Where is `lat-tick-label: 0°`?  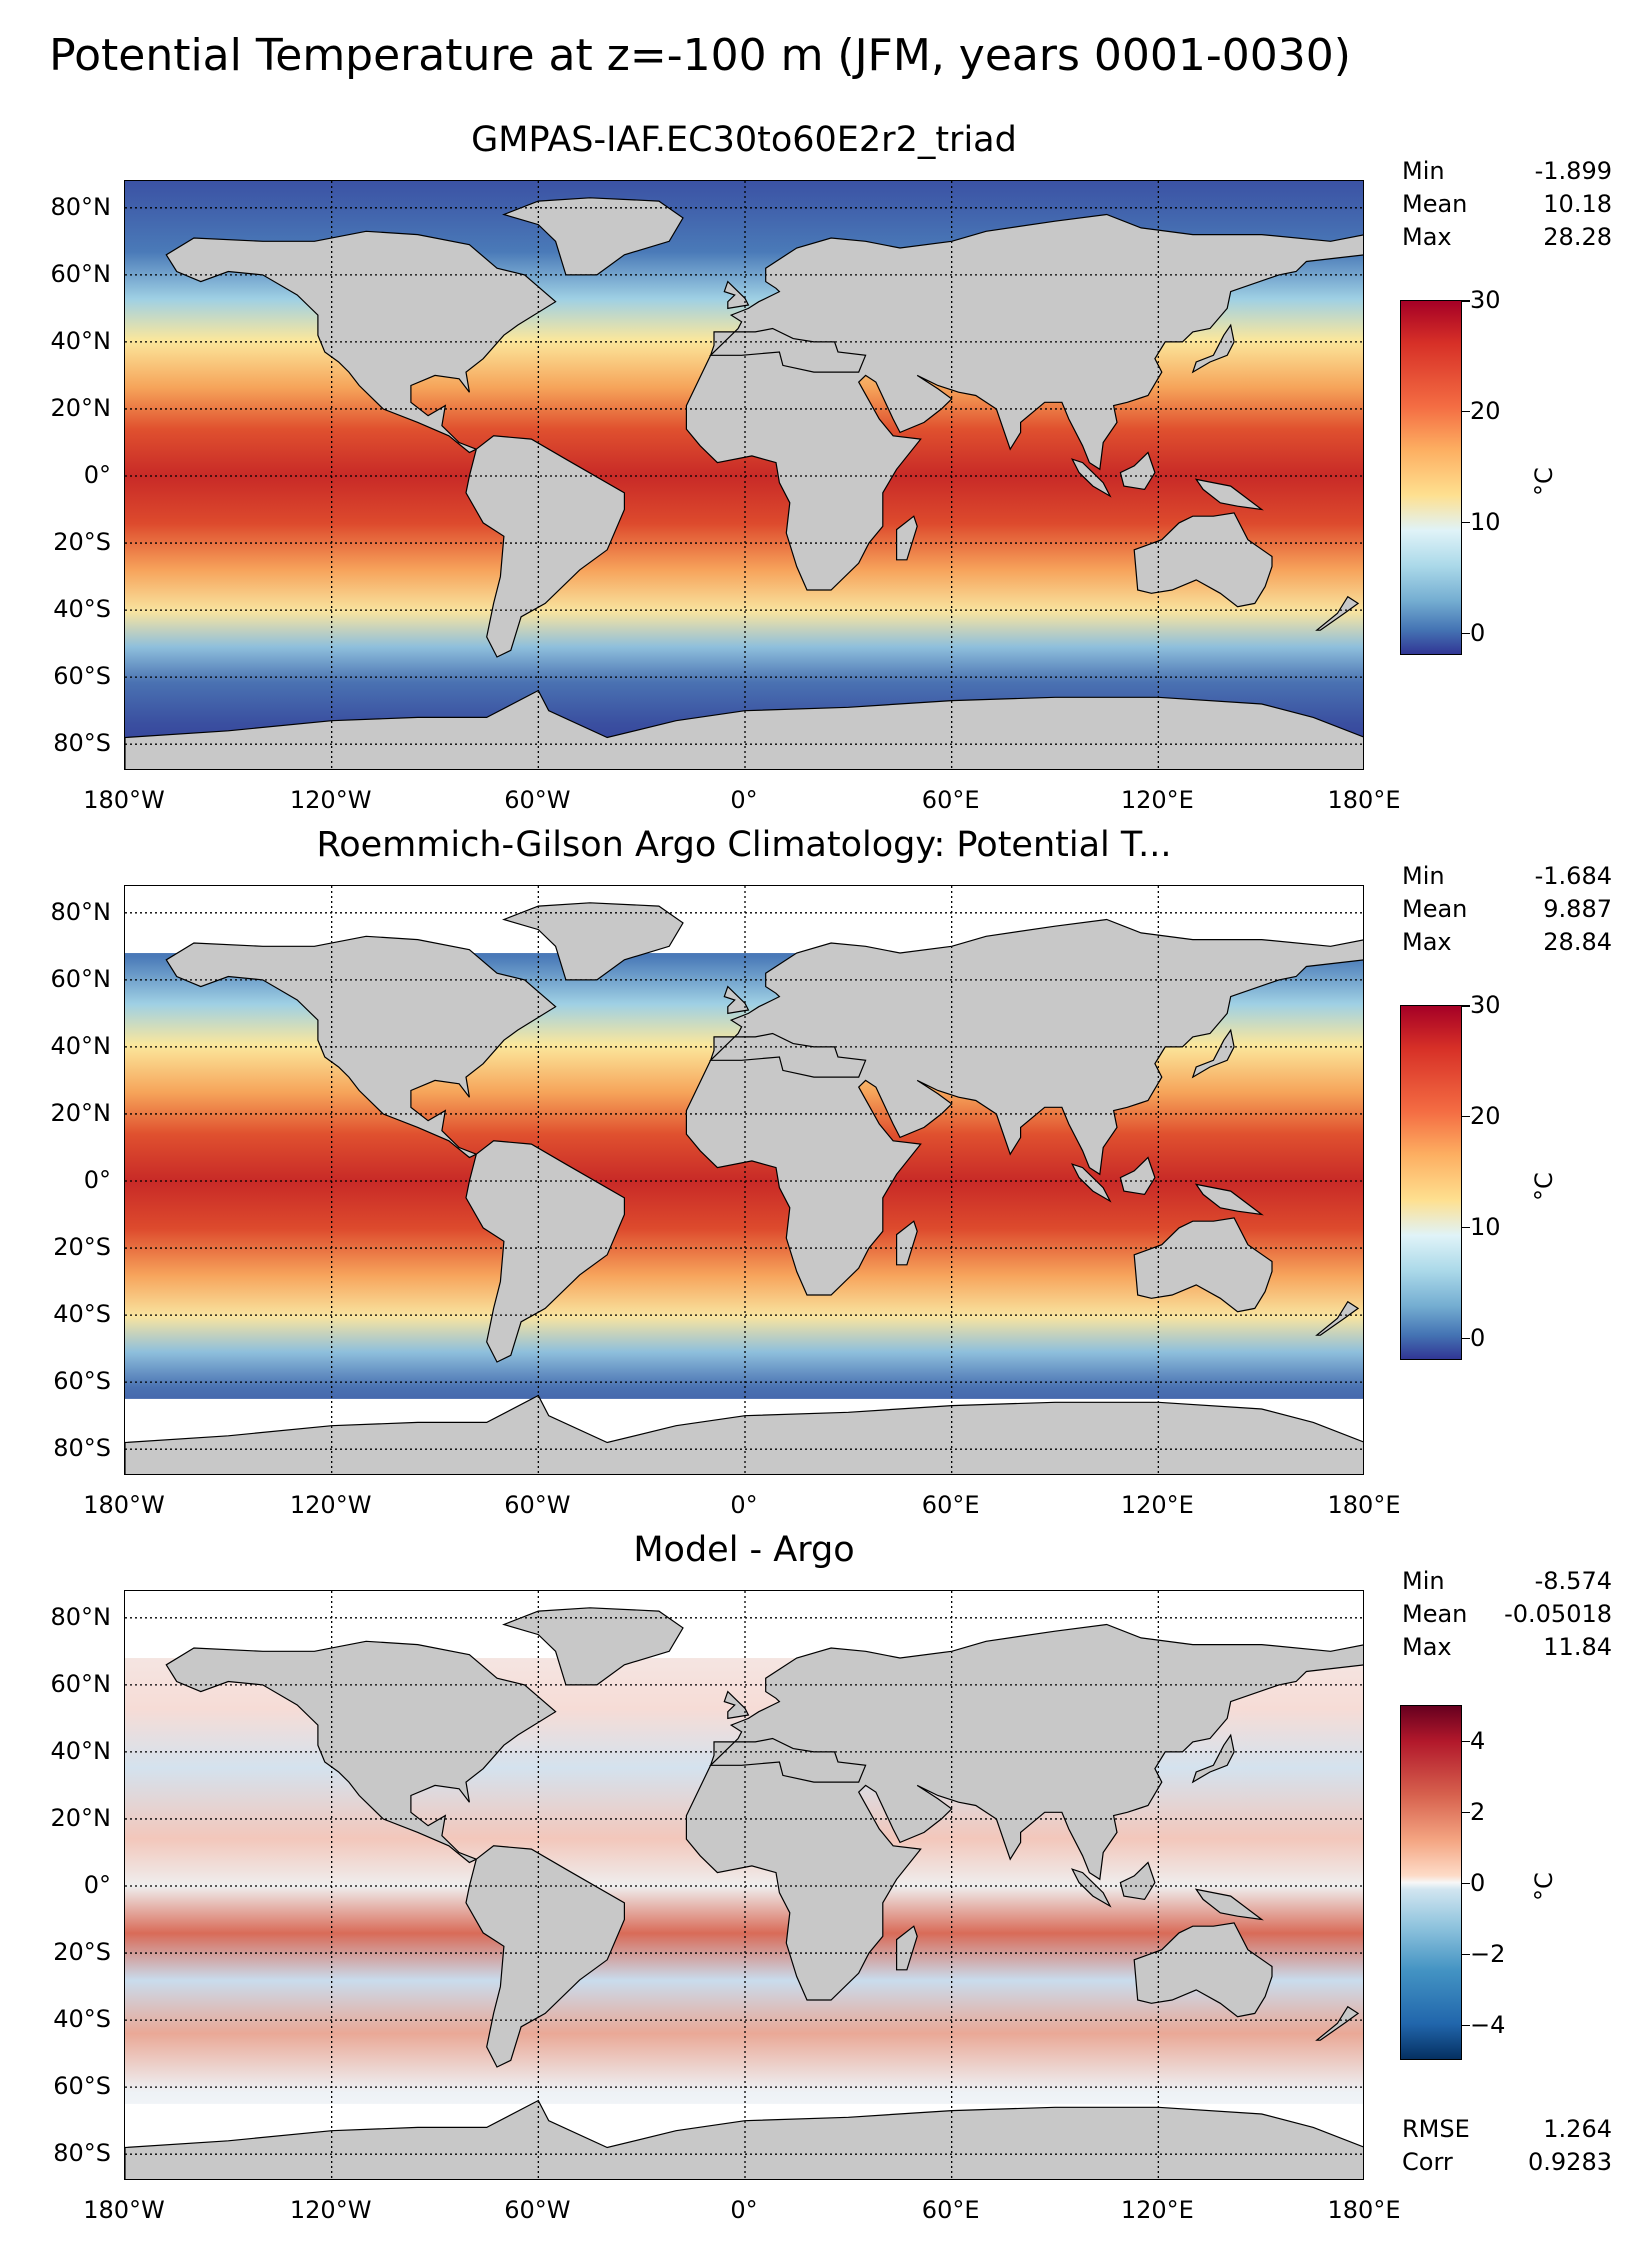 lat-tick-label: 0° is located at coordinates (97, 1885).